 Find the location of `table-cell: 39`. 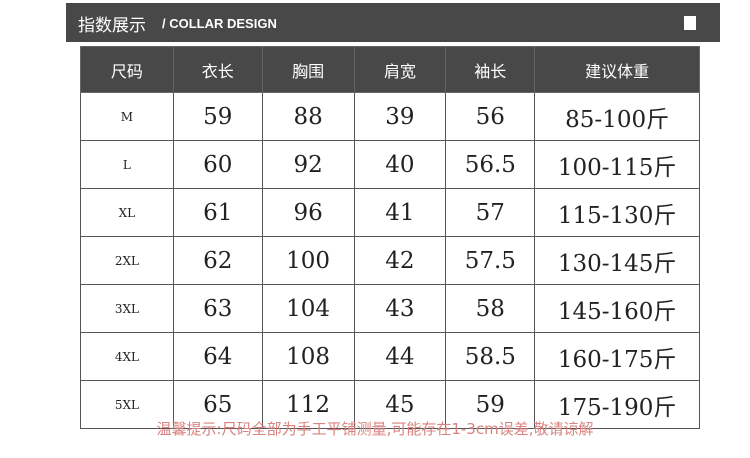

table-cell: 39 is located at coordinates (400, 116).